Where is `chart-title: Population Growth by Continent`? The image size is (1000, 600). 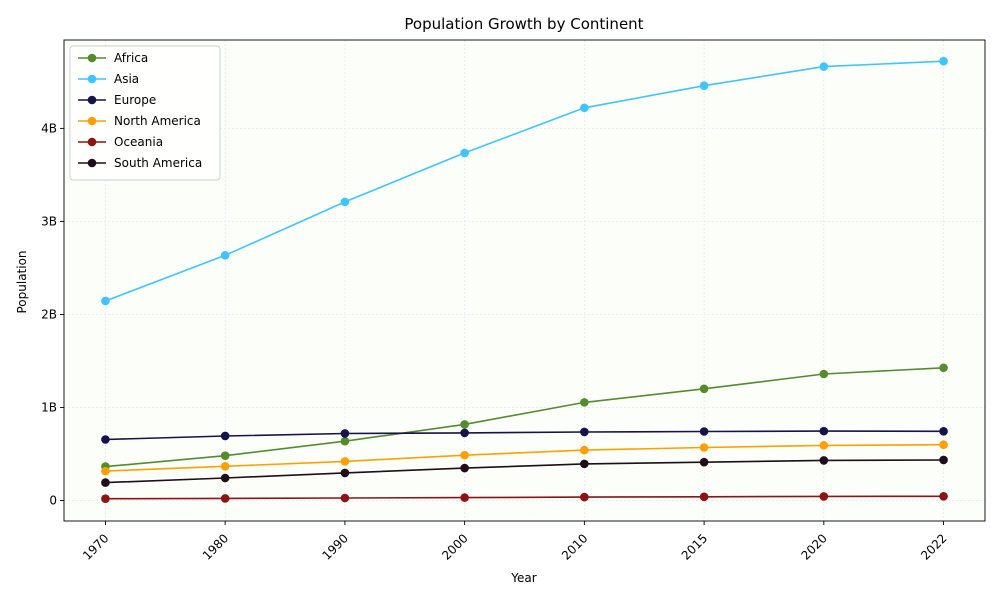
chart-title: Population Growth by Continent is located at coordinates (523, 24).